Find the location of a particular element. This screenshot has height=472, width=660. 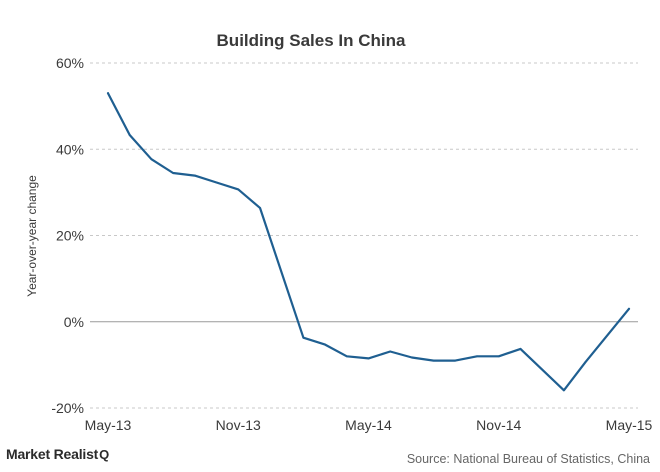

chart-title: Building Sales In China is located at coordinates (311, 40).